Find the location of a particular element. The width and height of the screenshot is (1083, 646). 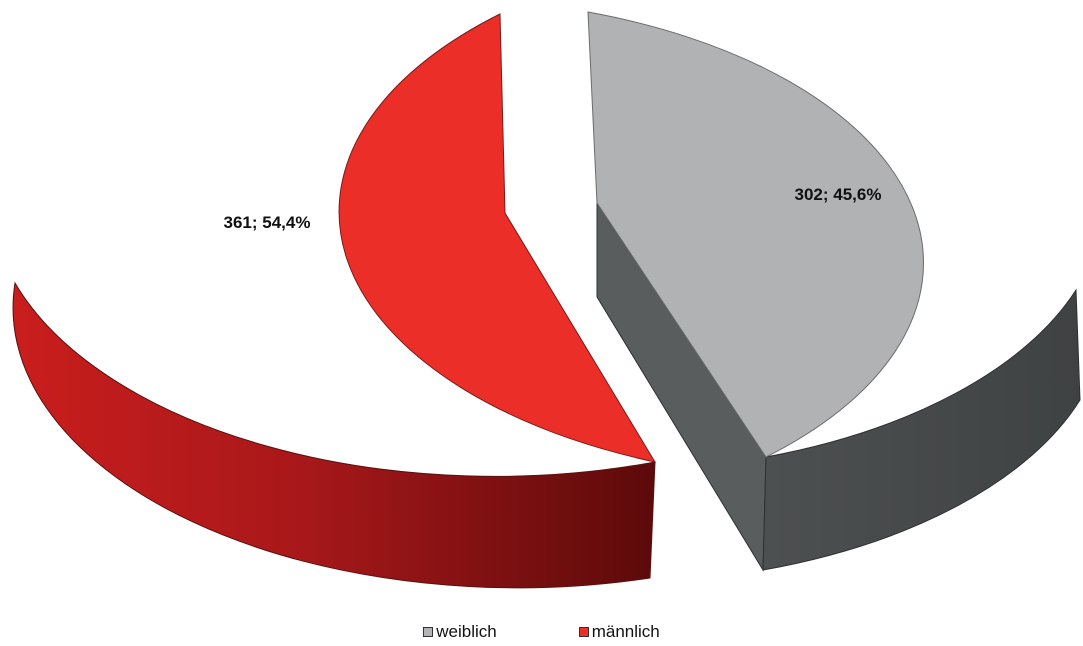

legend-item-weiblich: weiblich is located at coordinates (460, 632).